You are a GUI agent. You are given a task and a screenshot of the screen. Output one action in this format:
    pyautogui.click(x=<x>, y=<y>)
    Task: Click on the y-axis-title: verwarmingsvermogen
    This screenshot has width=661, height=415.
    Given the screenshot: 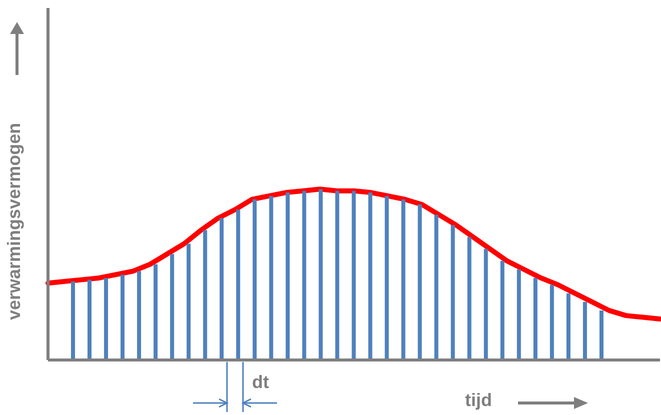 What is the action you would take?
    pyautogui.click(x=14, y=221)
    